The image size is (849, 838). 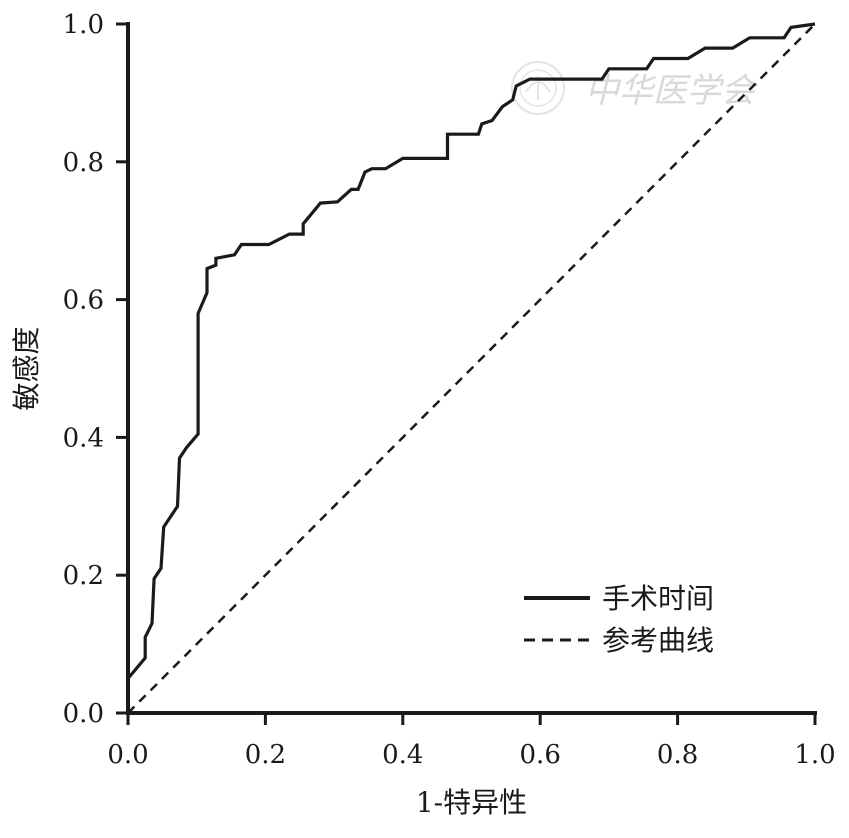 I want to click on watermark-seal-icon, so click(x=538, y=88).